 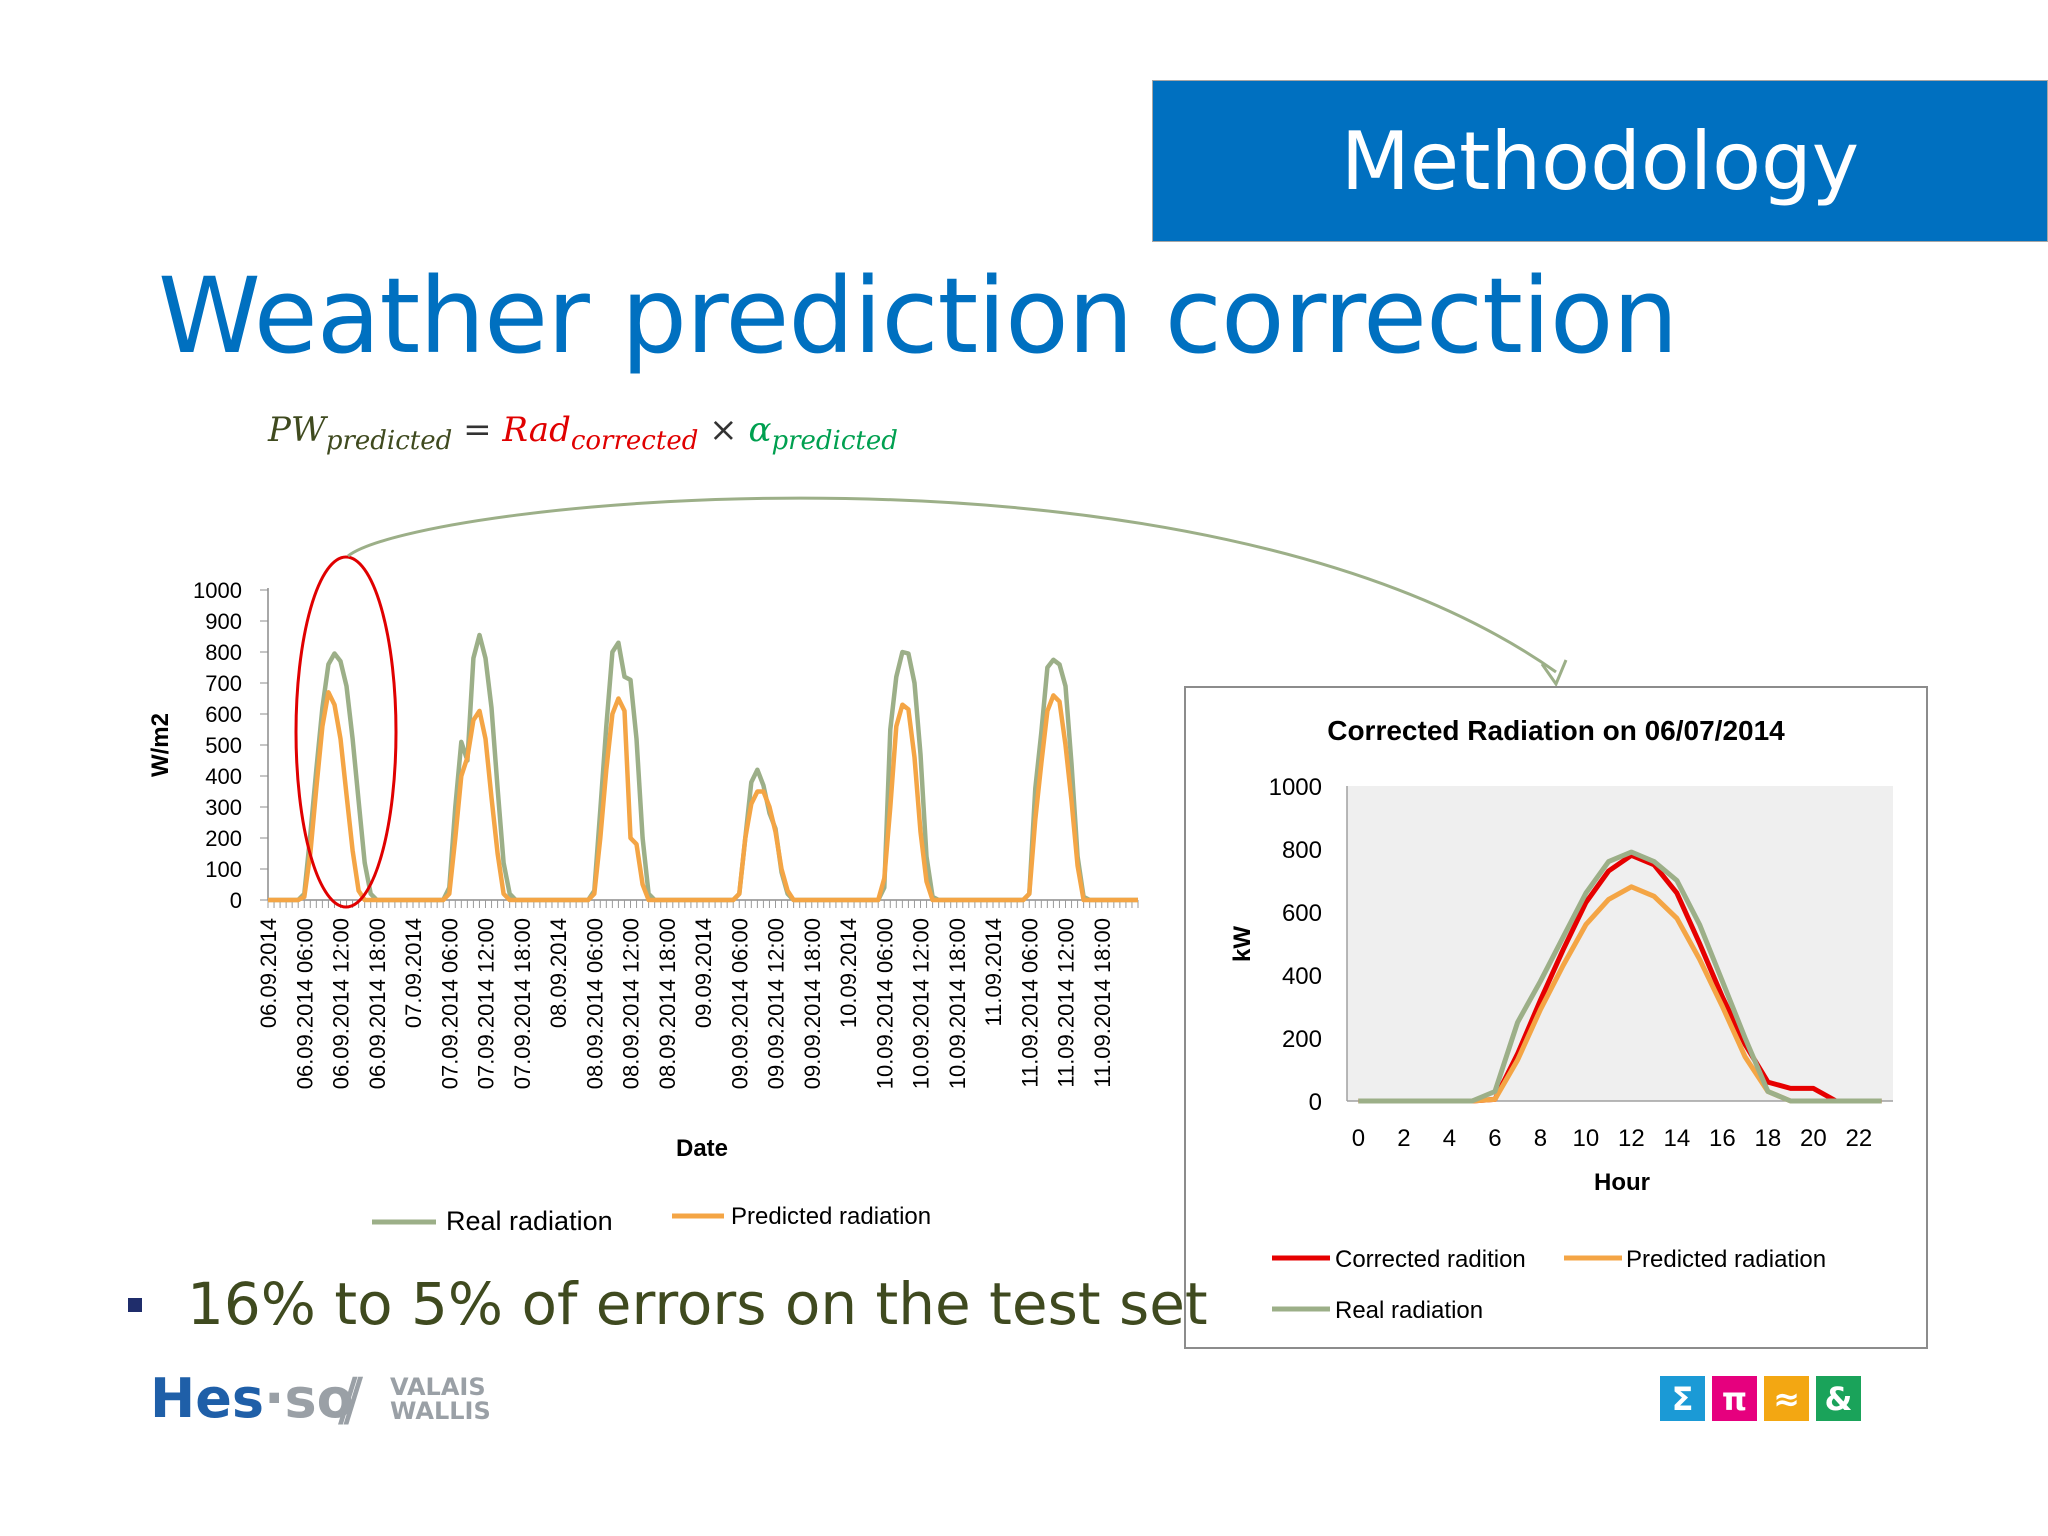 What do you see at coordinates (952, 585) in the screenshot?
I see `connector-arrow` at bounding box center [952, 585].